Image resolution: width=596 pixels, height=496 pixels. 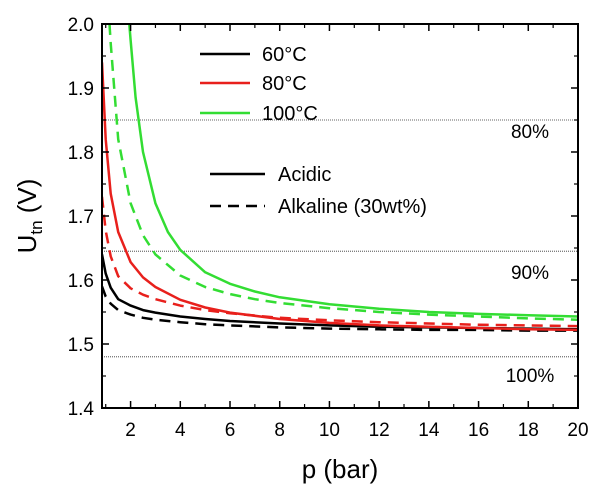 What do you see at coordinates (27, 244) in the screenshot?
I see `y-axis-title-main: U` at bounding box center [27, 244].